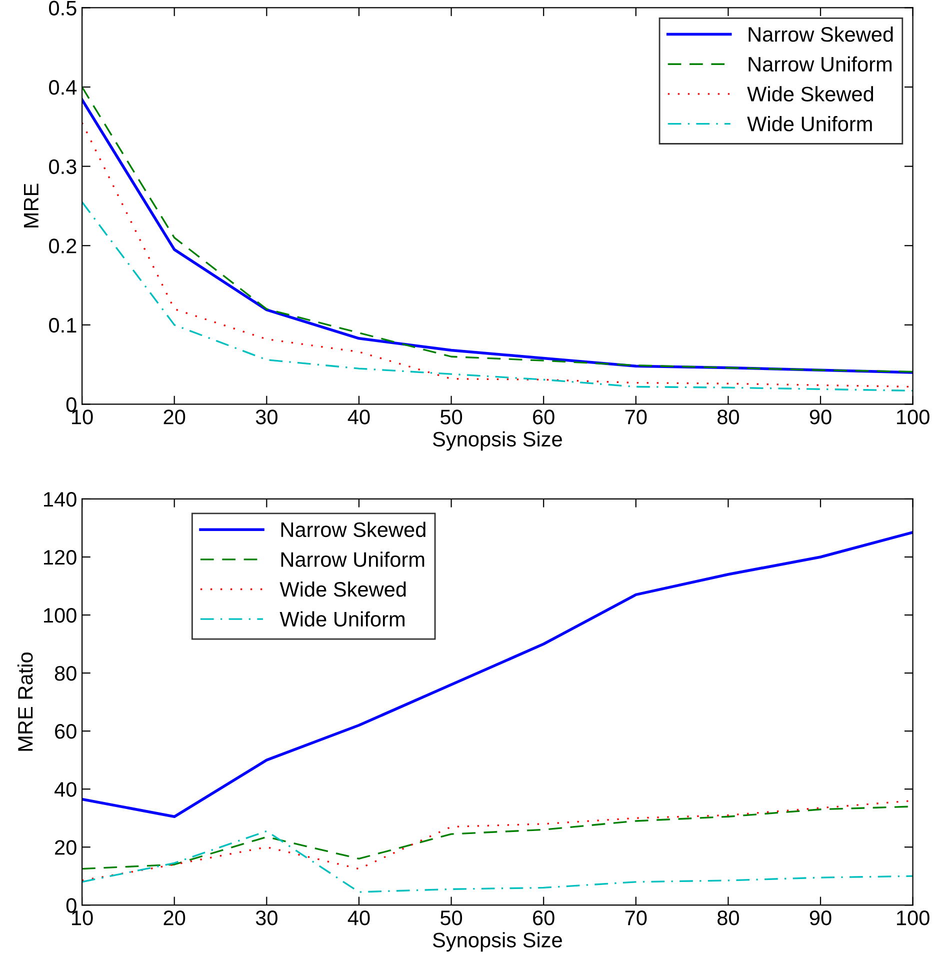  What do you see at coordinates (31, 206) in the screenshot?
I see `y-axis-title: MRE` at bounding box center [31, 206].